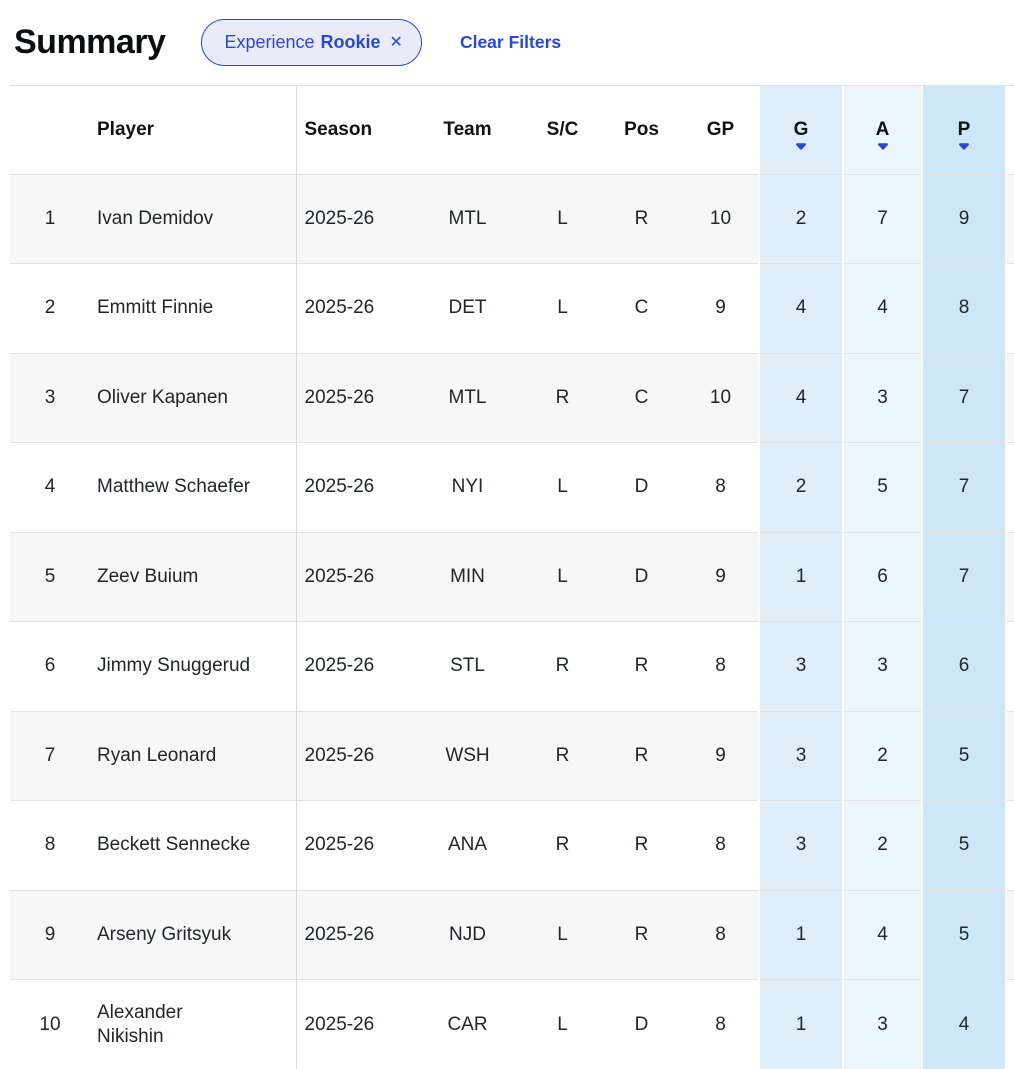 Image resolution: width=1014 pixels, height=1069 pixels. What do you see at coordinates (801, 219) in the screenshot?
I see `cell-g: 2` at bounding box center [801, 219].